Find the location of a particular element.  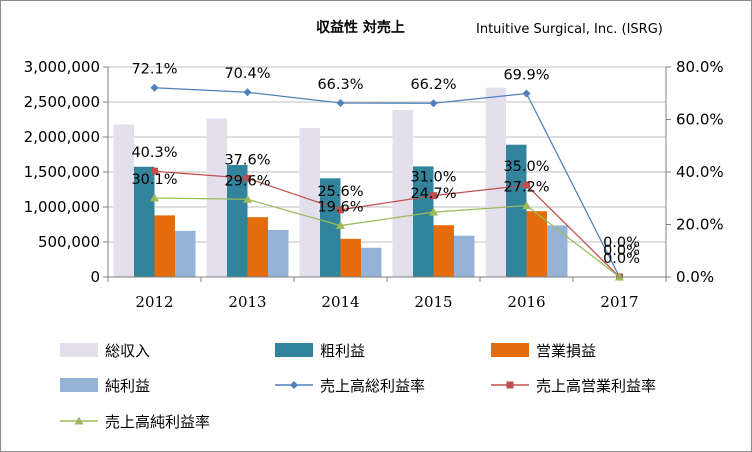

data-label-売上高総利益率-2014: 66.3% is located at coordinates (340, 85).